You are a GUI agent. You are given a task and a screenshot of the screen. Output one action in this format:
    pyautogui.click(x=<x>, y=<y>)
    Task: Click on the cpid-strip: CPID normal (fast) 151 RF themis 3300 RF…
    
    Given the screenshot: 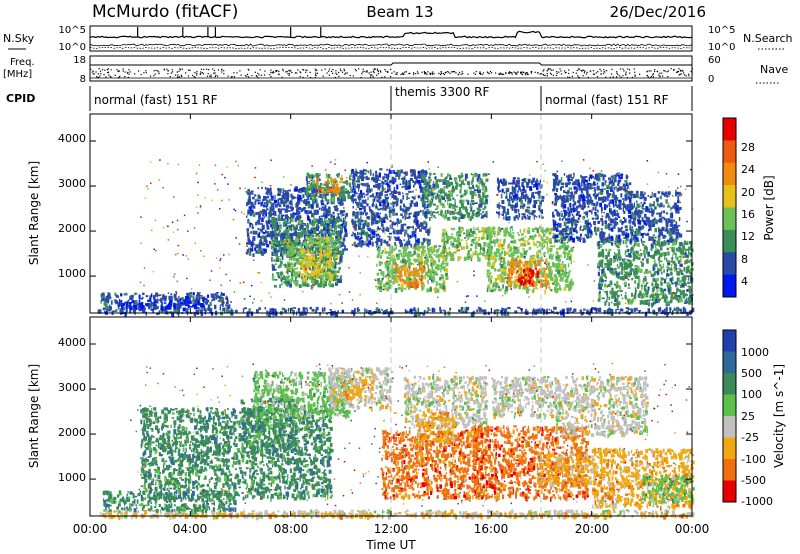 What is the action you would take?
    pyautogui.click(x=349, y=98)
    